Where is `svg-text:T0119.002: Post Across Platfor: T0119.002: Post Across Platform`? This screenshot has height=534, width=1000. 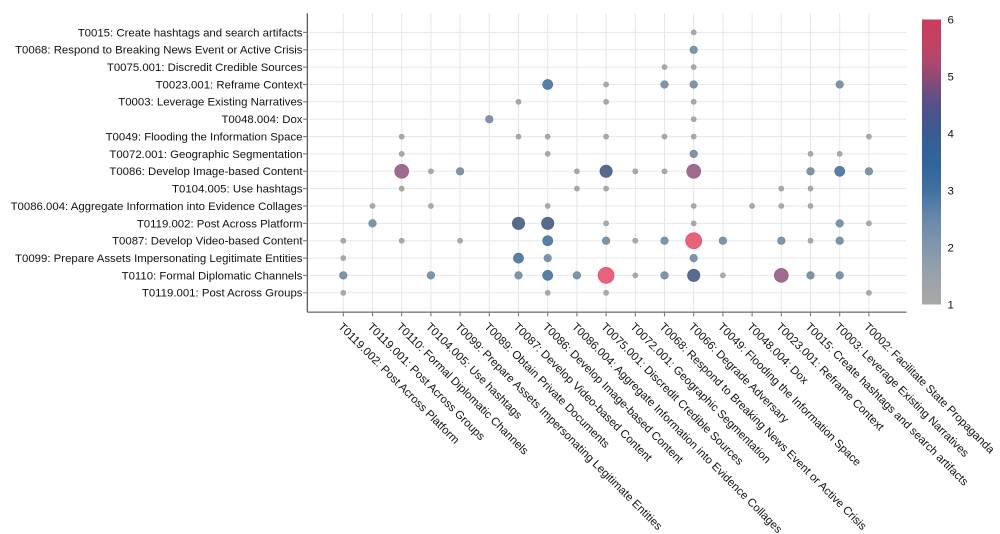 svg-text:T0119.002: Post Across Platfor: T0119.002: Post Across Platform is located at coordinates (220, 224).